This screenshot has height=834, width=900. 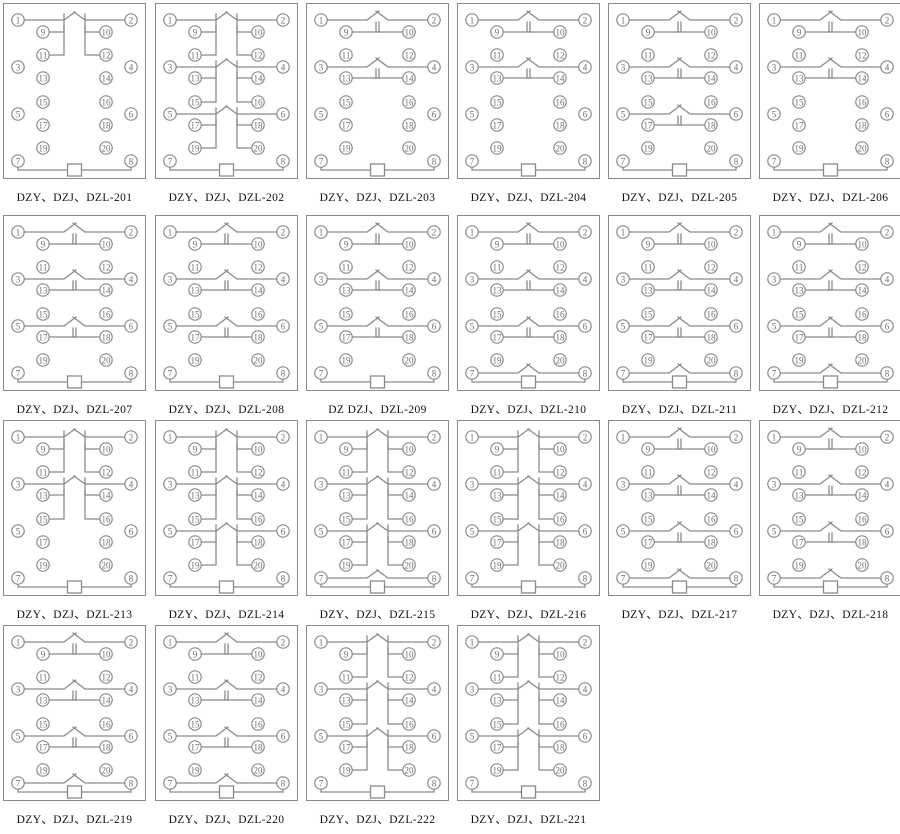 What do you see at coordinates (43, 290) in the screenshot?
I see `terminal-pin: 13` at bounding box center [43, 290].